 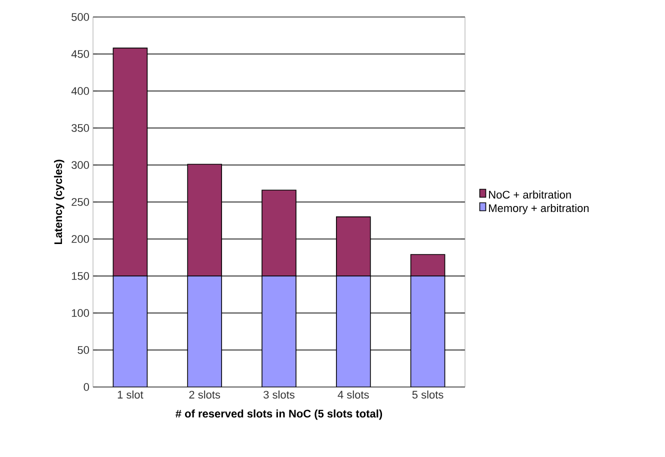 What do you see at coordinates (87, 387) in the screenshot?
I see `y-tick-label: 0` at bounding box center [87, 387].